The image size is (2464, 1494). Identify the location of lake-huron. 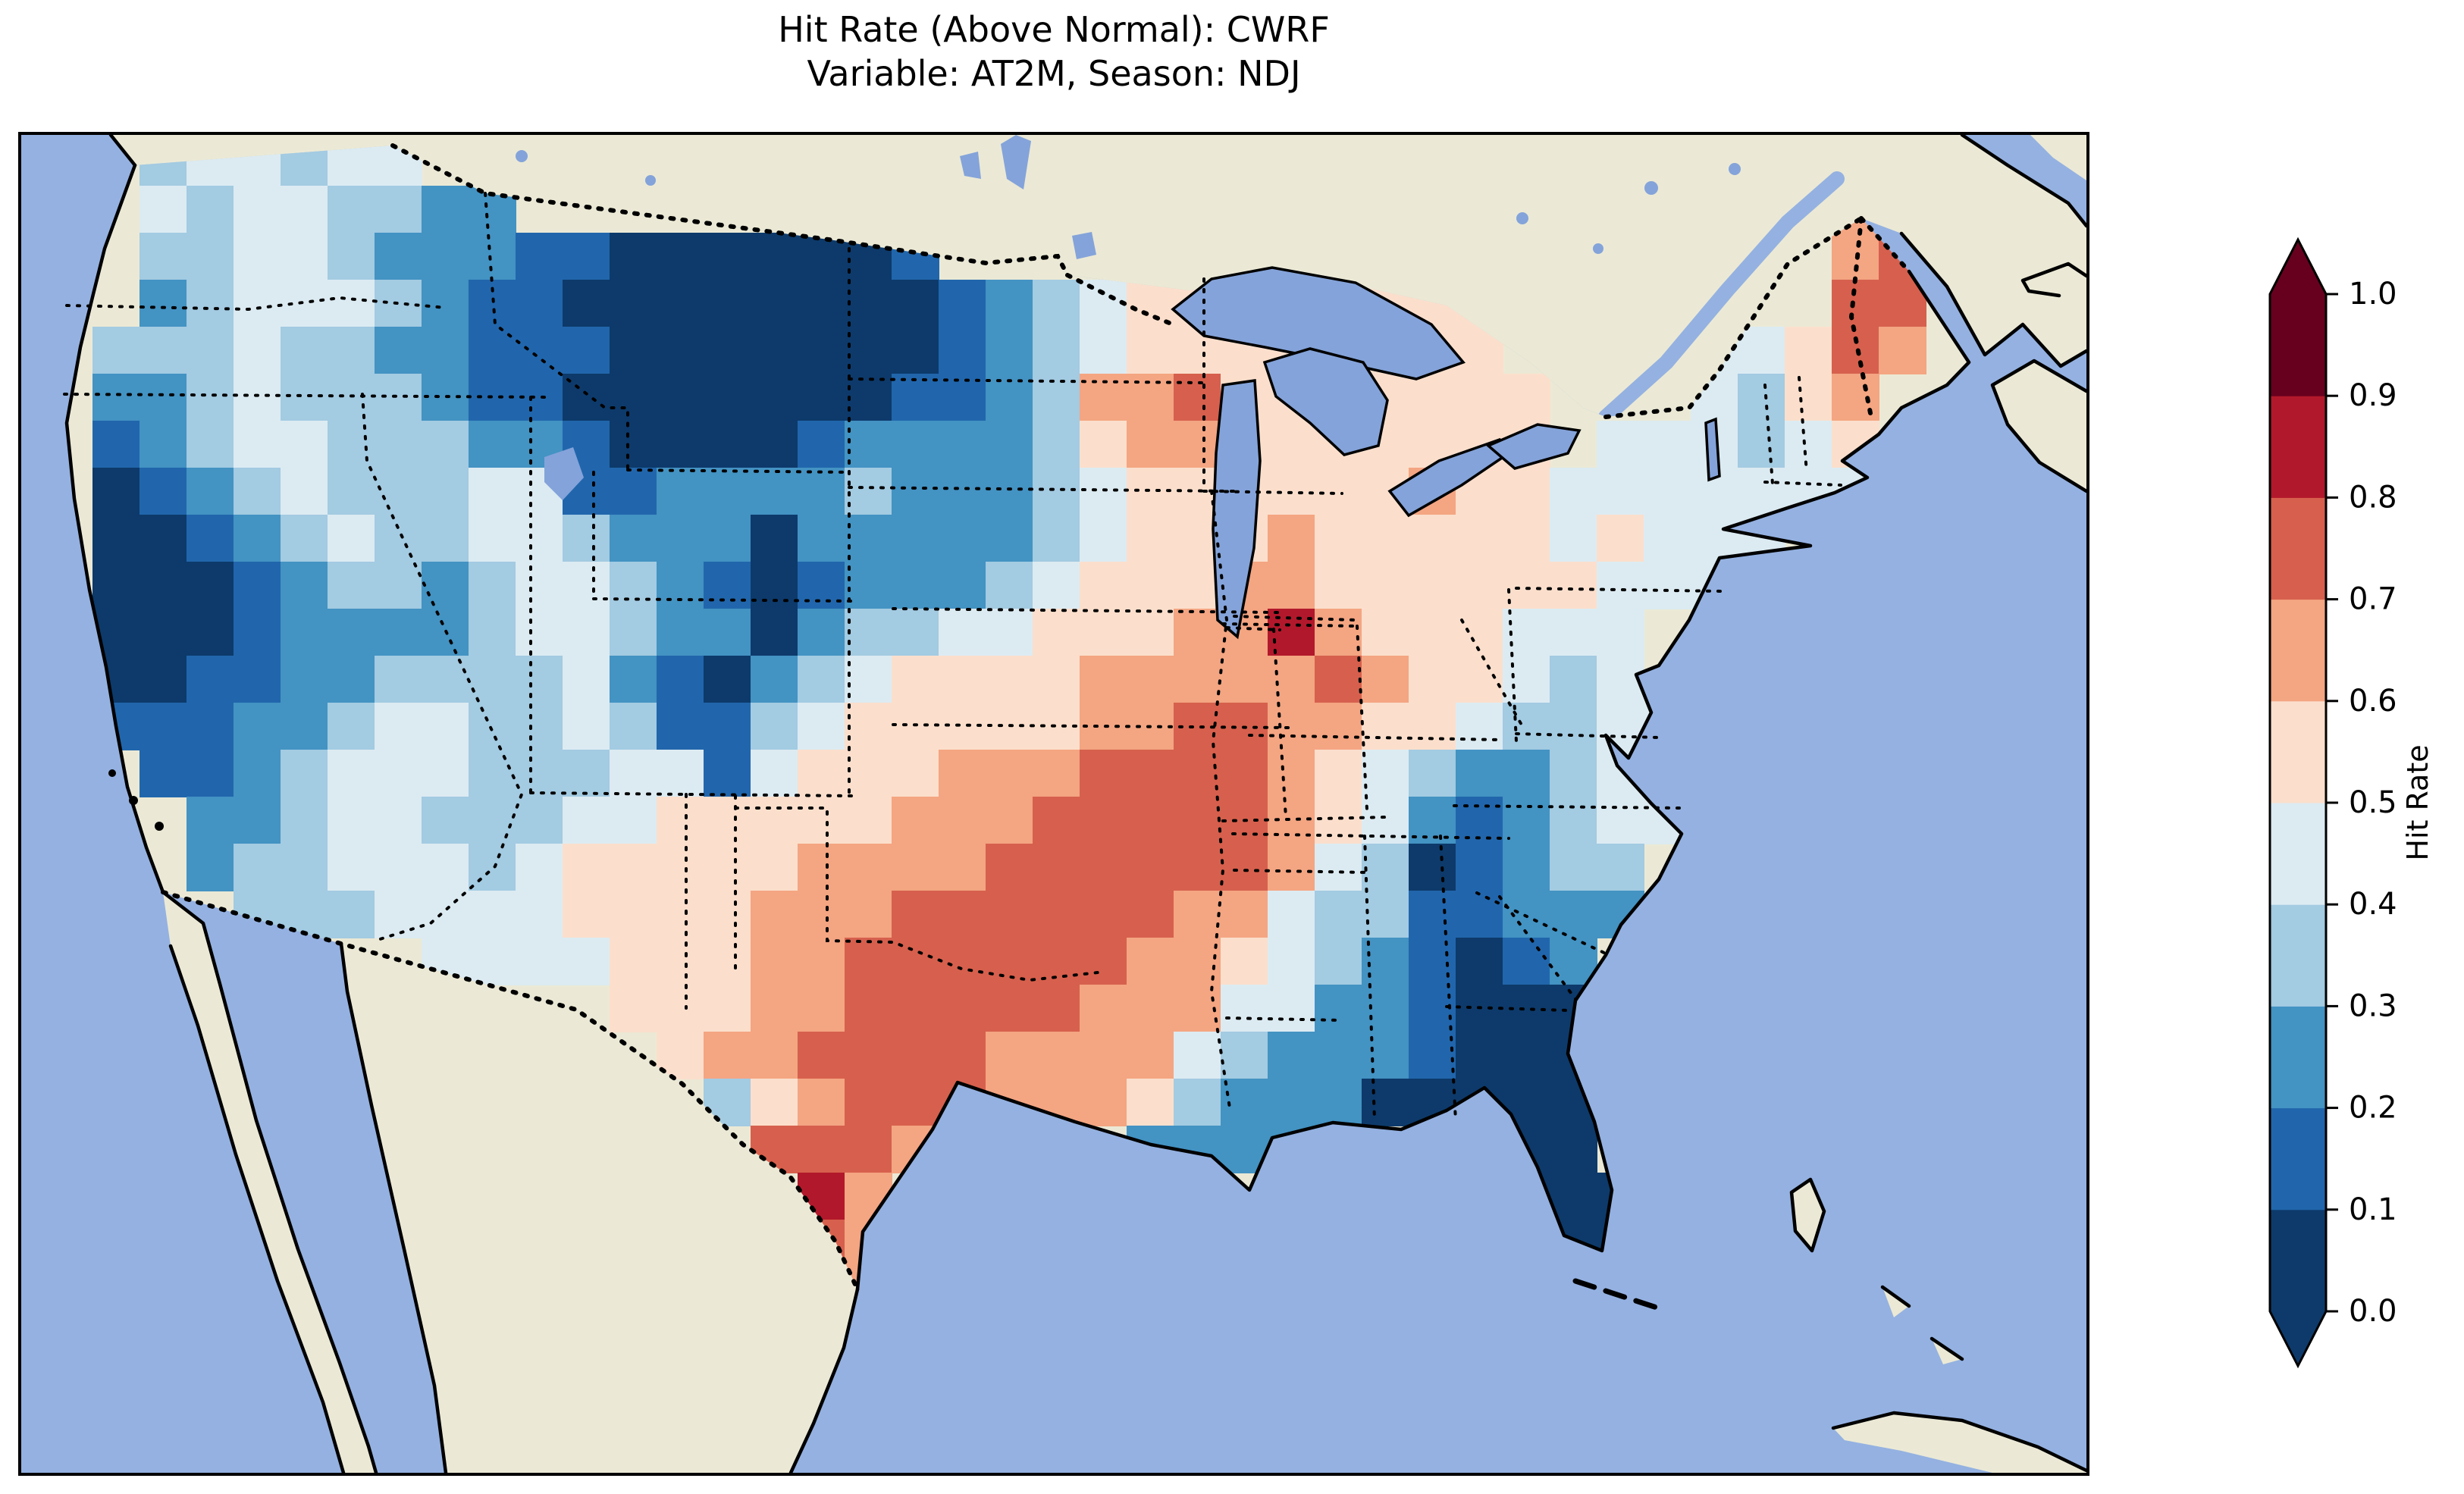
(1325, 401).